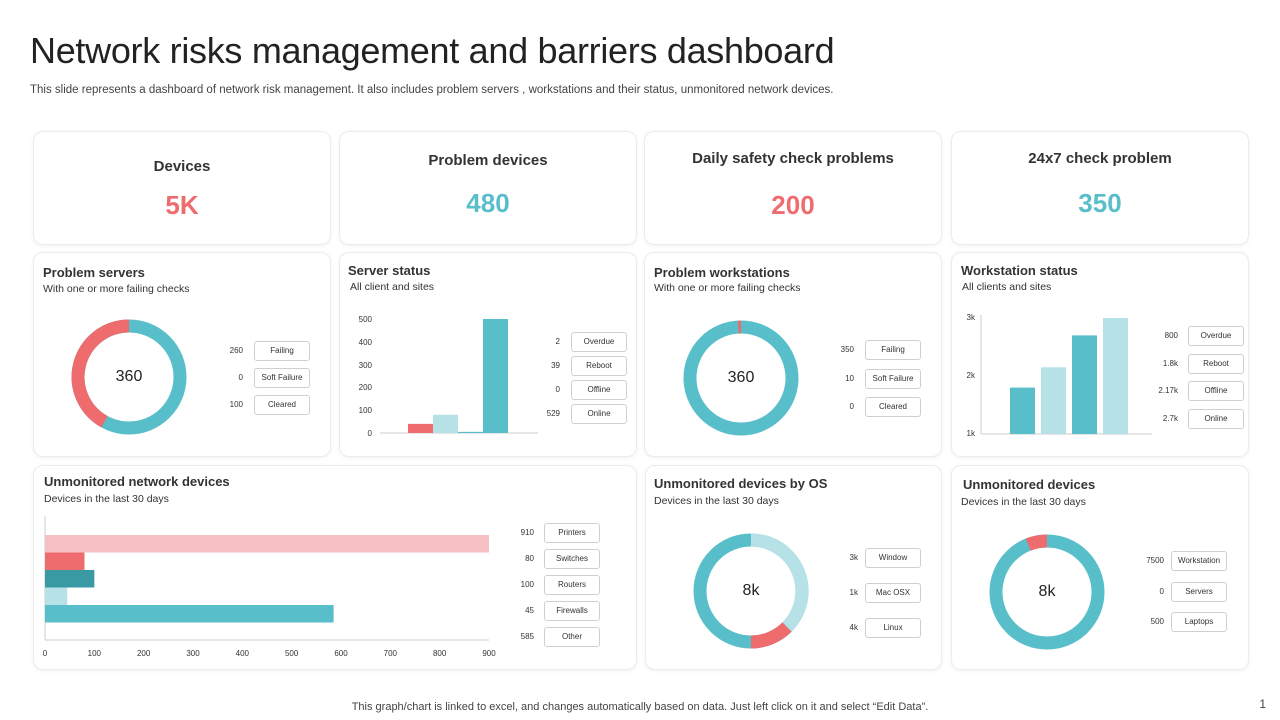 Image resolution: width=1280 pixels, height=720 pixels. What do you see at coordinates (557, 341) in the screenshot?
I see `legend-value: 2` at bounding box center [557, 341].